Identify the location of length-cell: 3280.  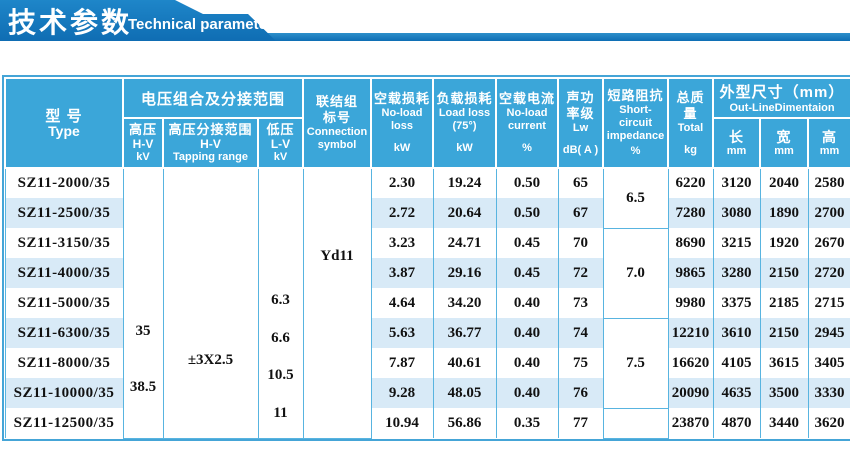
(736, 273).